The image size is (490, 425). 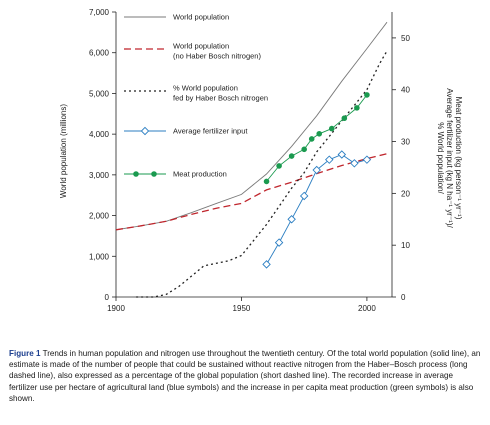 What do you see at coordinates (63, 151) in the screenshot?
I see `y-axis-left-title: World population (millions)` at bounding box center [63, 151].